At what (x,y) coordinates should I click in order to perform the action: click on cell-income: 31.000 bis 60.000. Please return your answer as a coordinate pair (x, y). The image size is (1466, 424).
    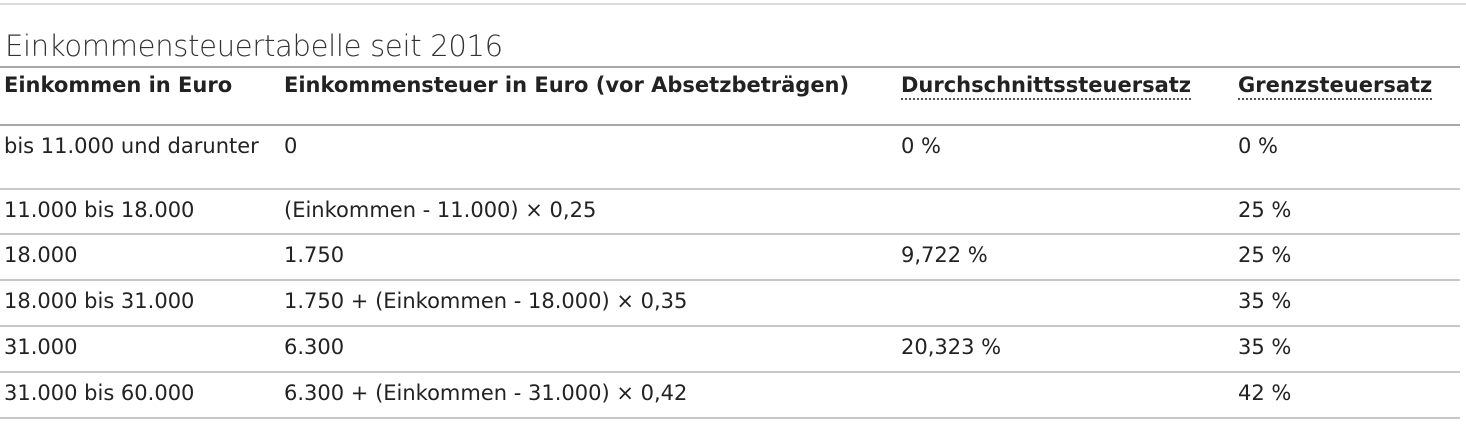
    Looking at the image, I should click on (99, 393).